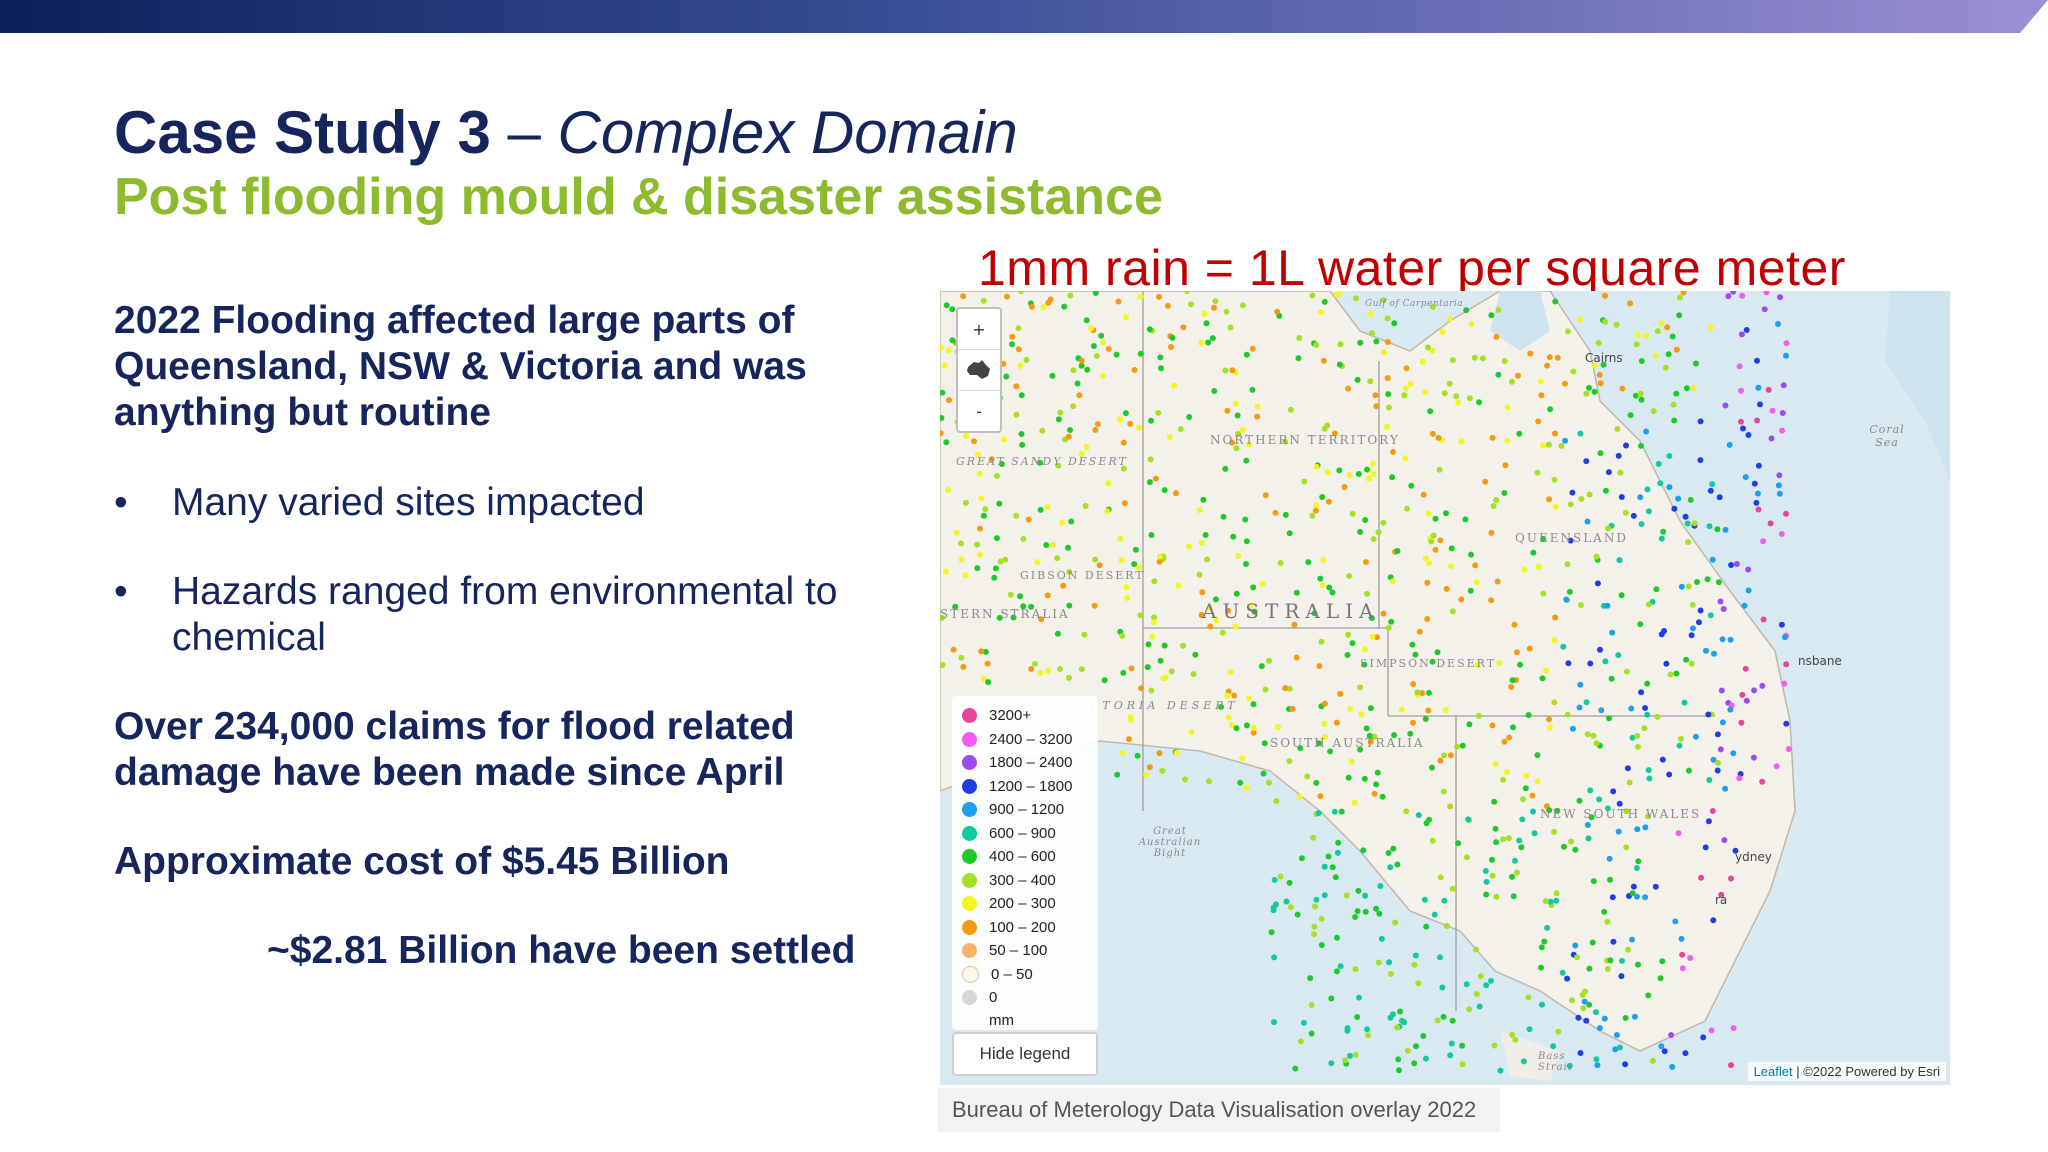 This screenshot has height=1152, width=2048. I want to click on australia-reset-icon, so click(979, 370).